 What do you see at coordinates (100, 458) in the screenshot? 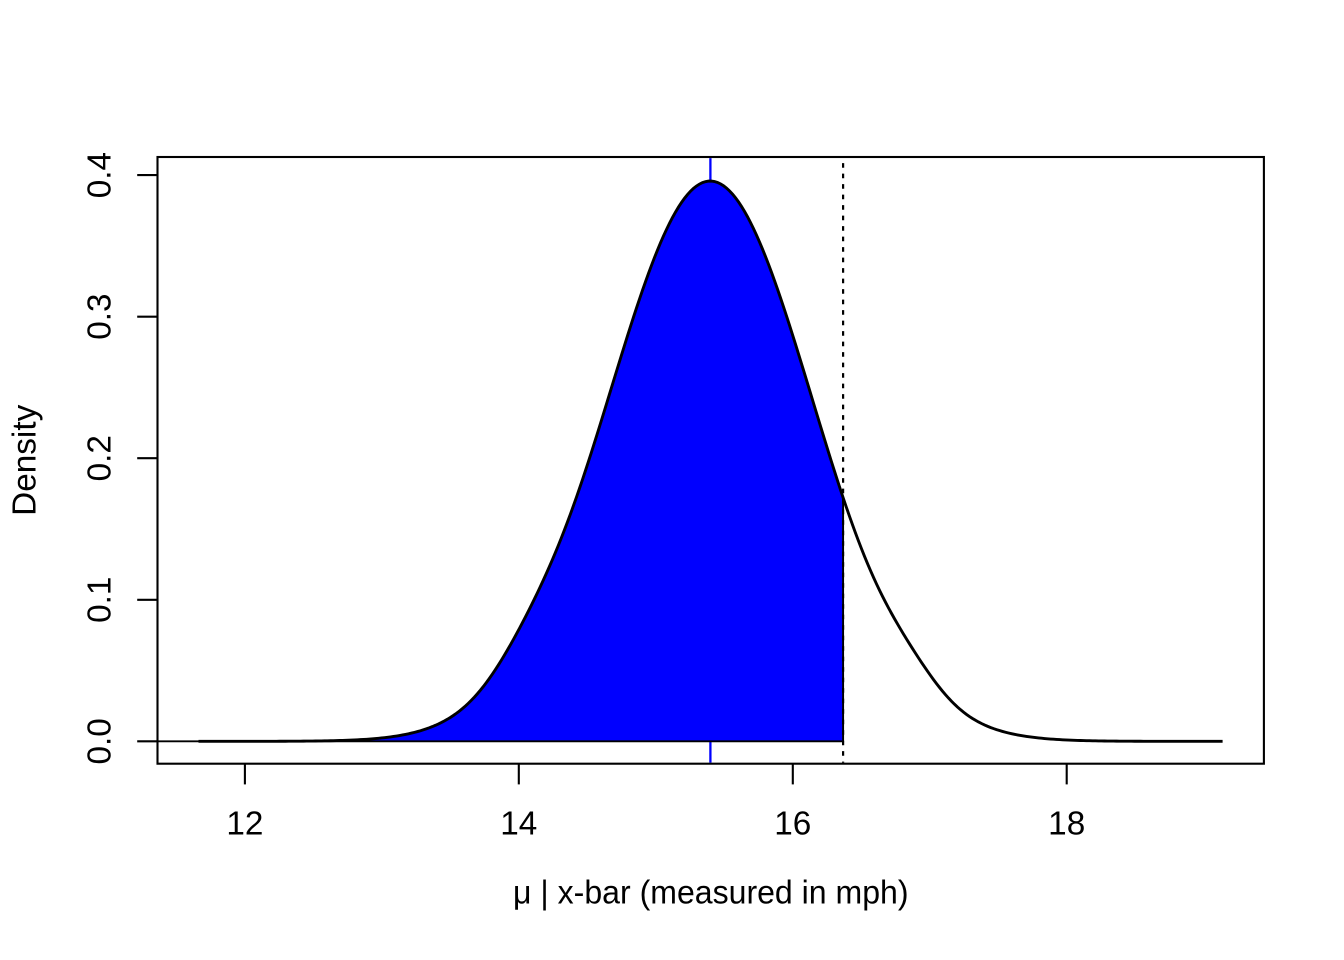
I see `svg-text: 0.2` at bounding box center [100, 458].